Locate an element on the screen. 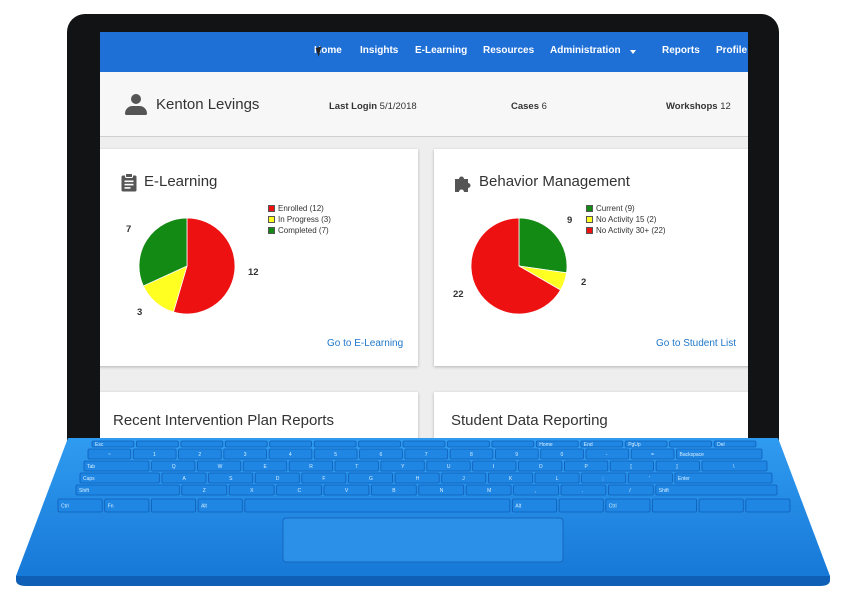 This screenshot has height=594, width=847. keyboard-key-label: ; is located at coordinates (602, 479).